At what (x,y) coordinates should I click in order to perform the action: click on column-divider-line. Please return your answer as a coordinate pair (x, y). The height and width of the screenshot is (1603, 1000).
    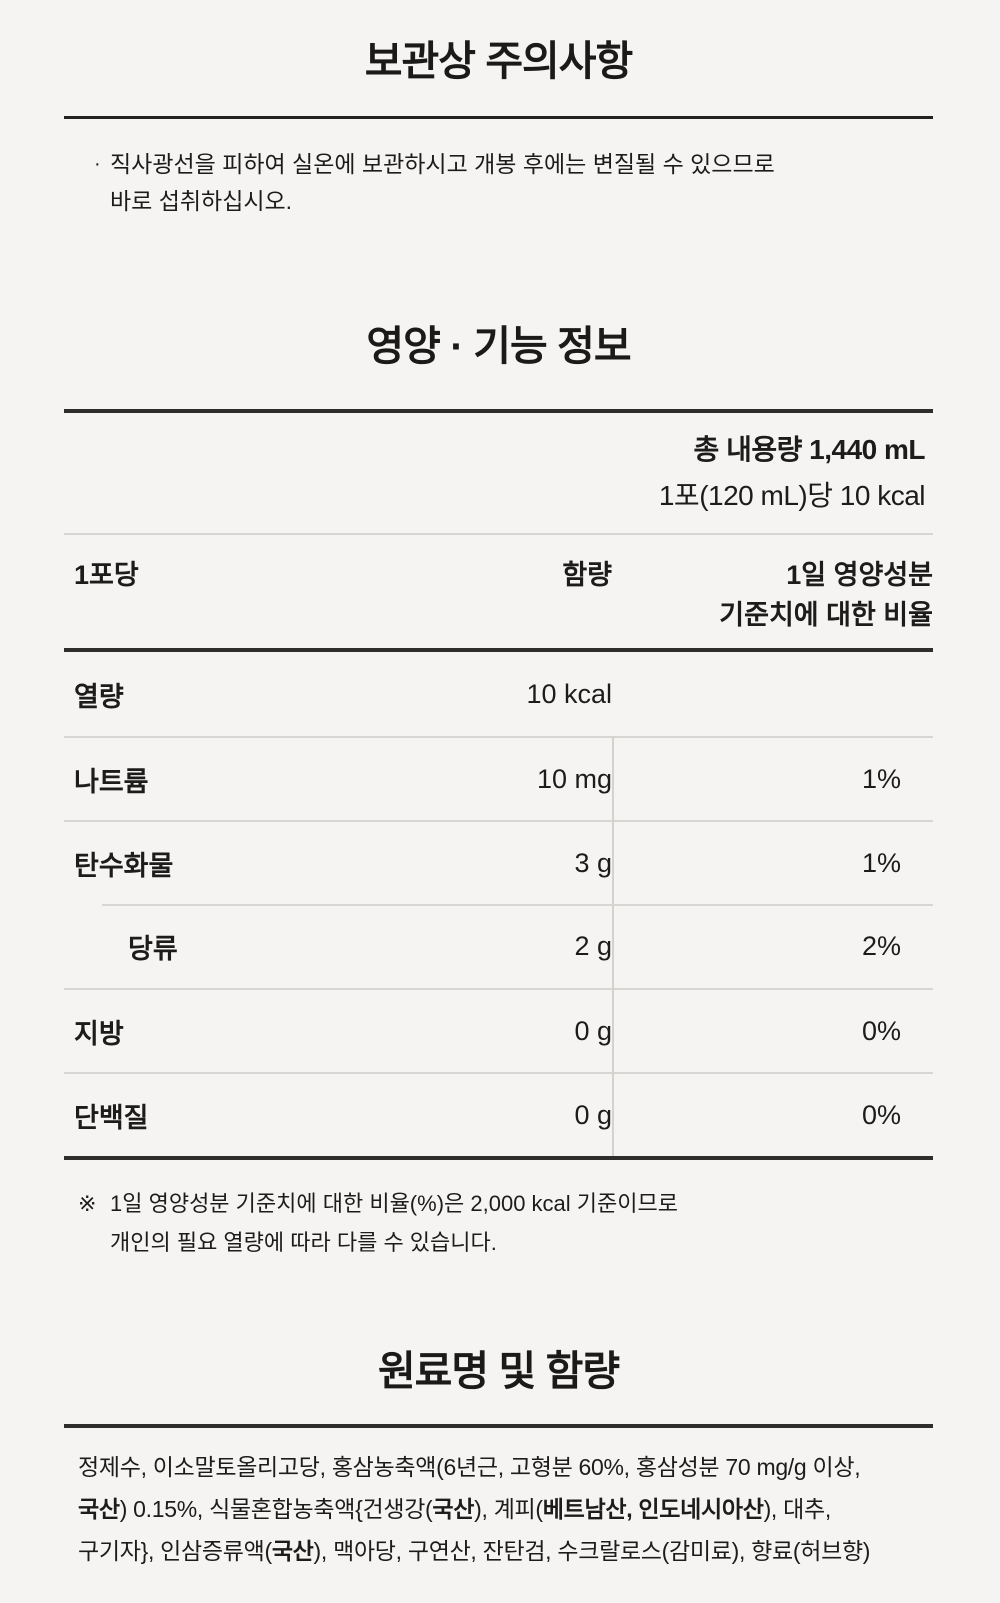
    Looking at the image, I should click on (613, 946).